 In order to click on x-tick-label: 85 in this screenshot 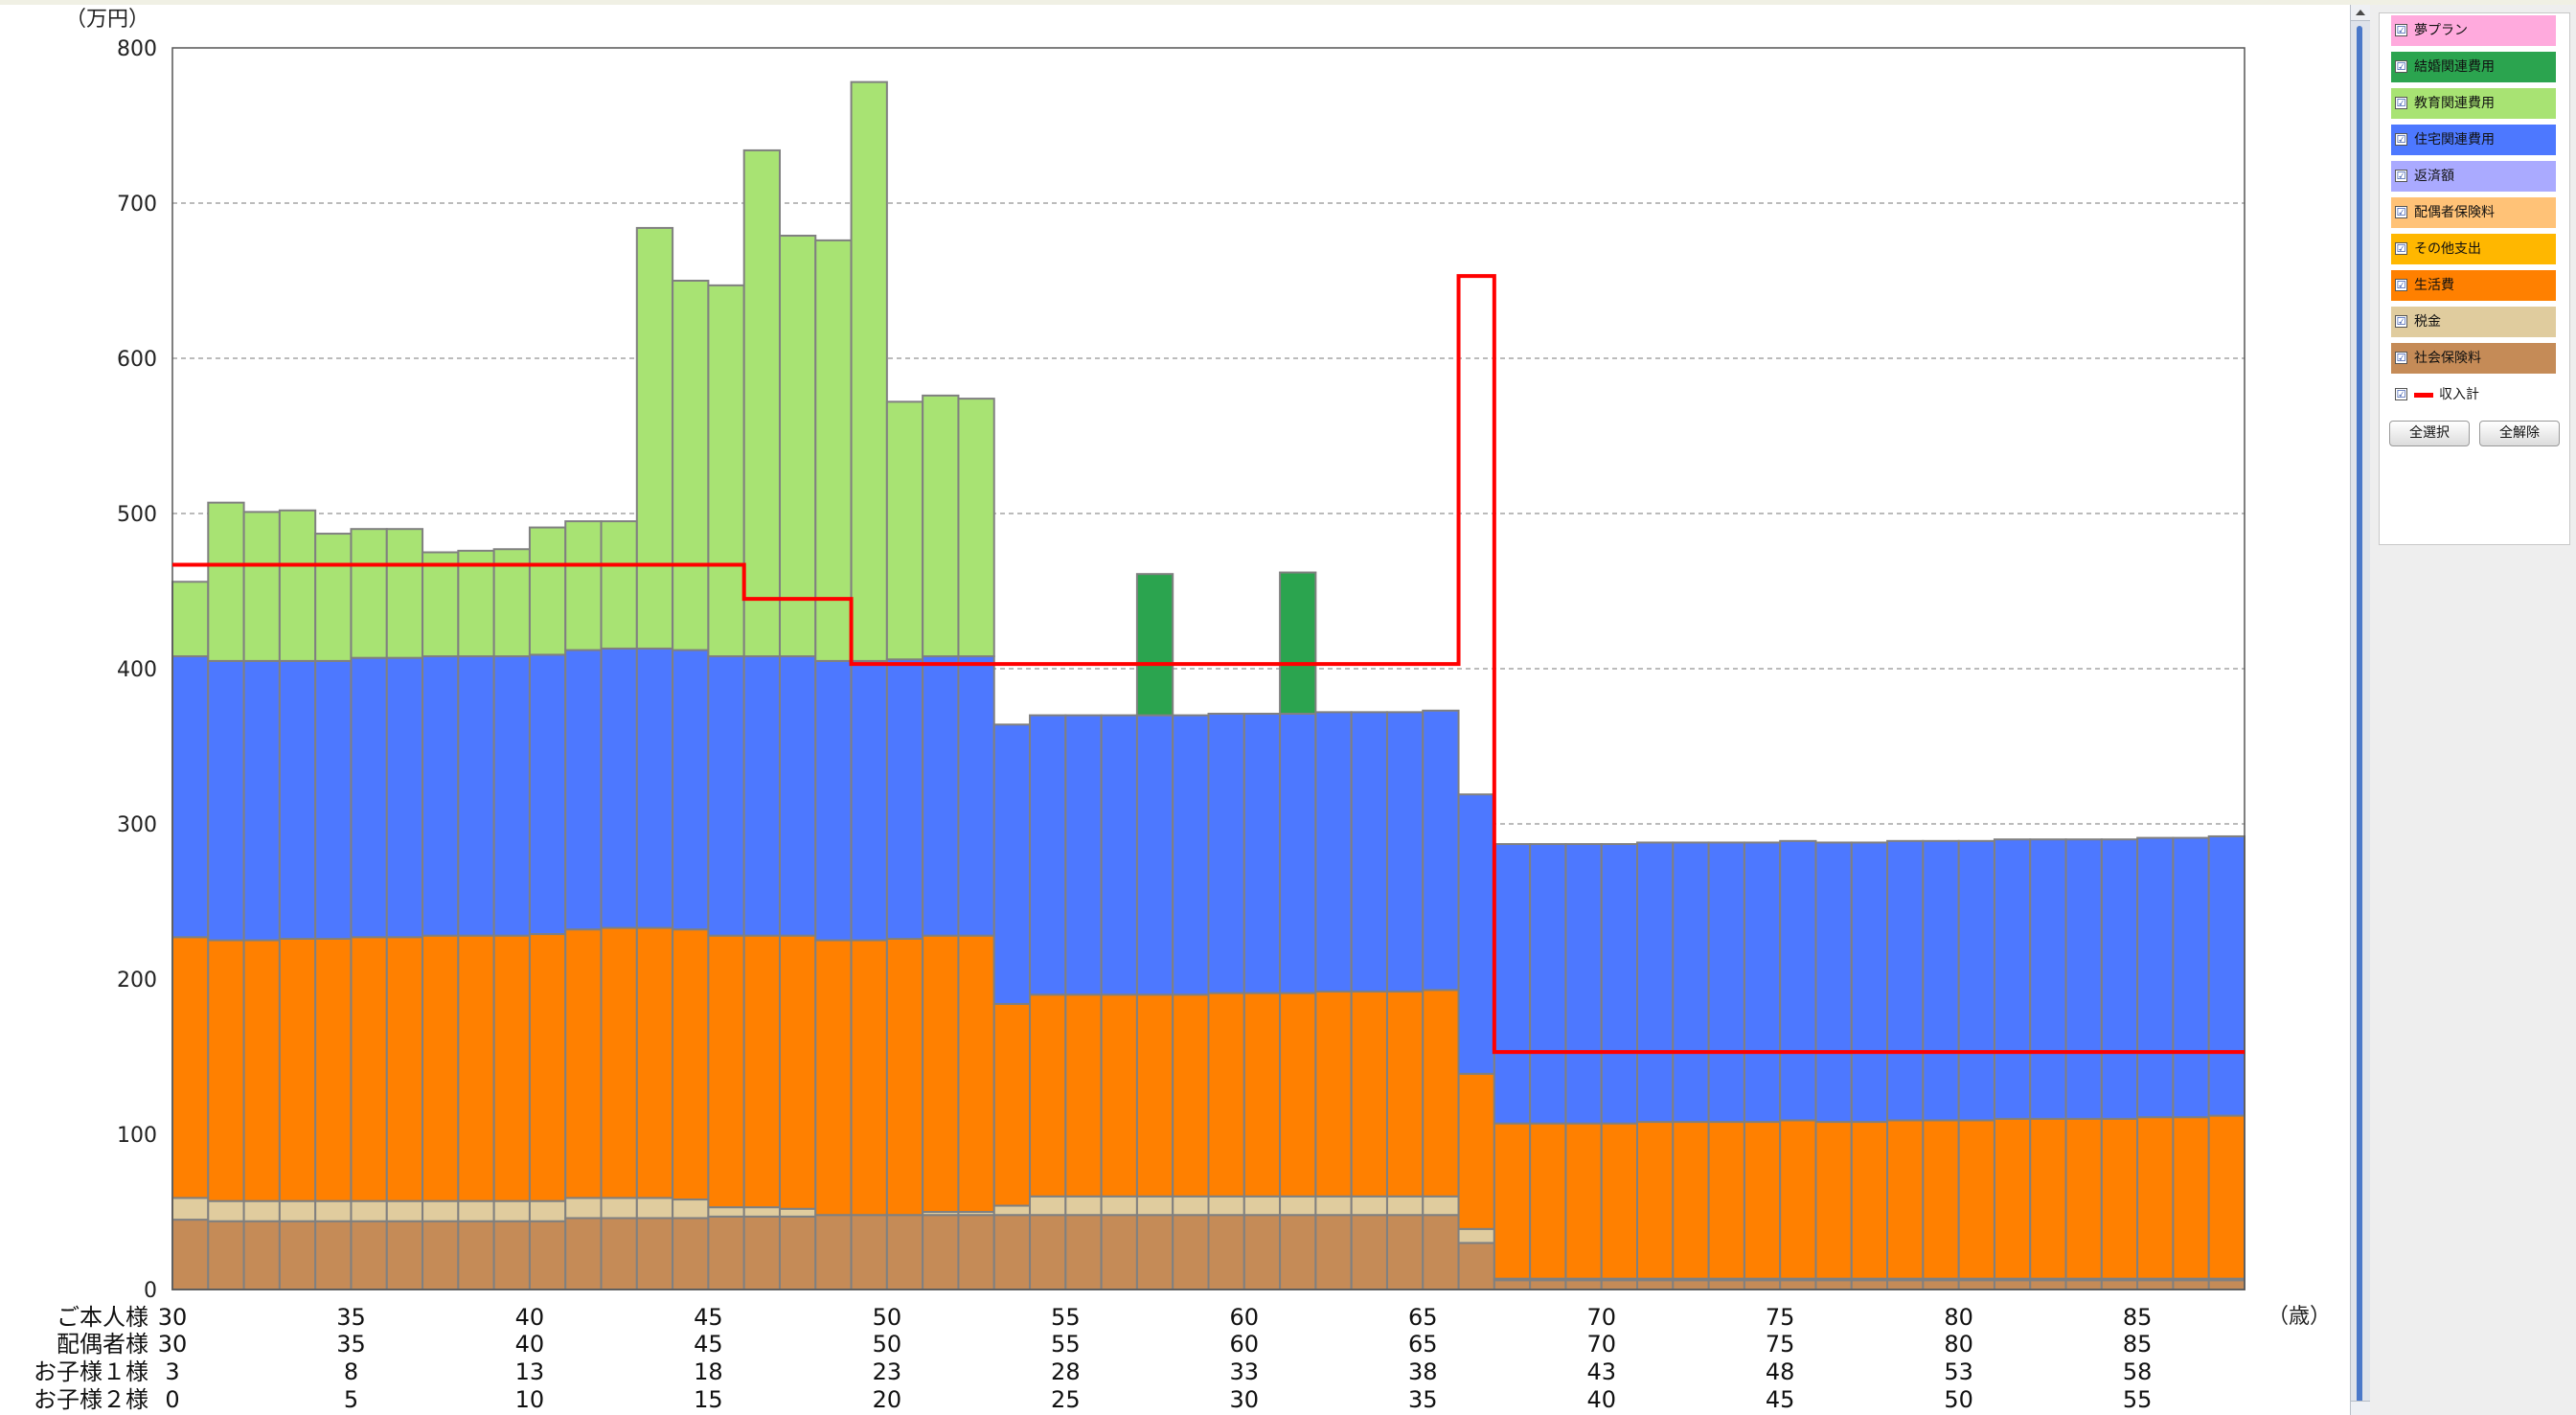, I will do `click(2138, 1317)`.